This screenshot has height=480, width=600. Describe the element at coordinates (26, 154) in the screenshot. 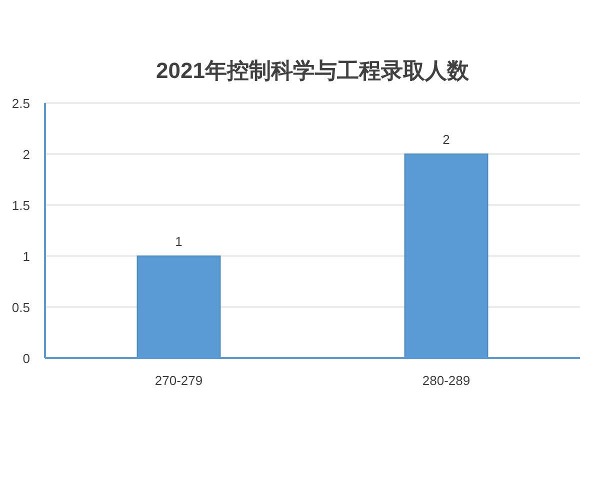

I see `y-tick-label: 2` at that location.